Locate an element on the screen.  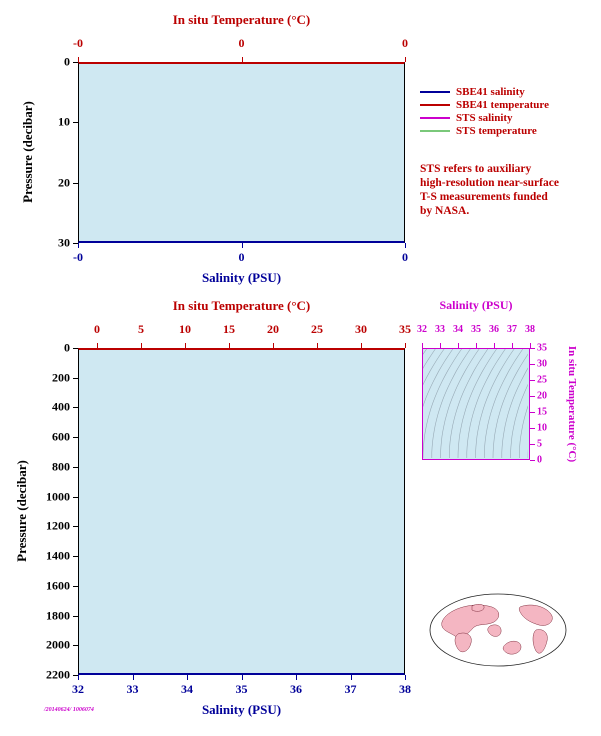
tick-label: 2200 is located at coordinates (58, 674).